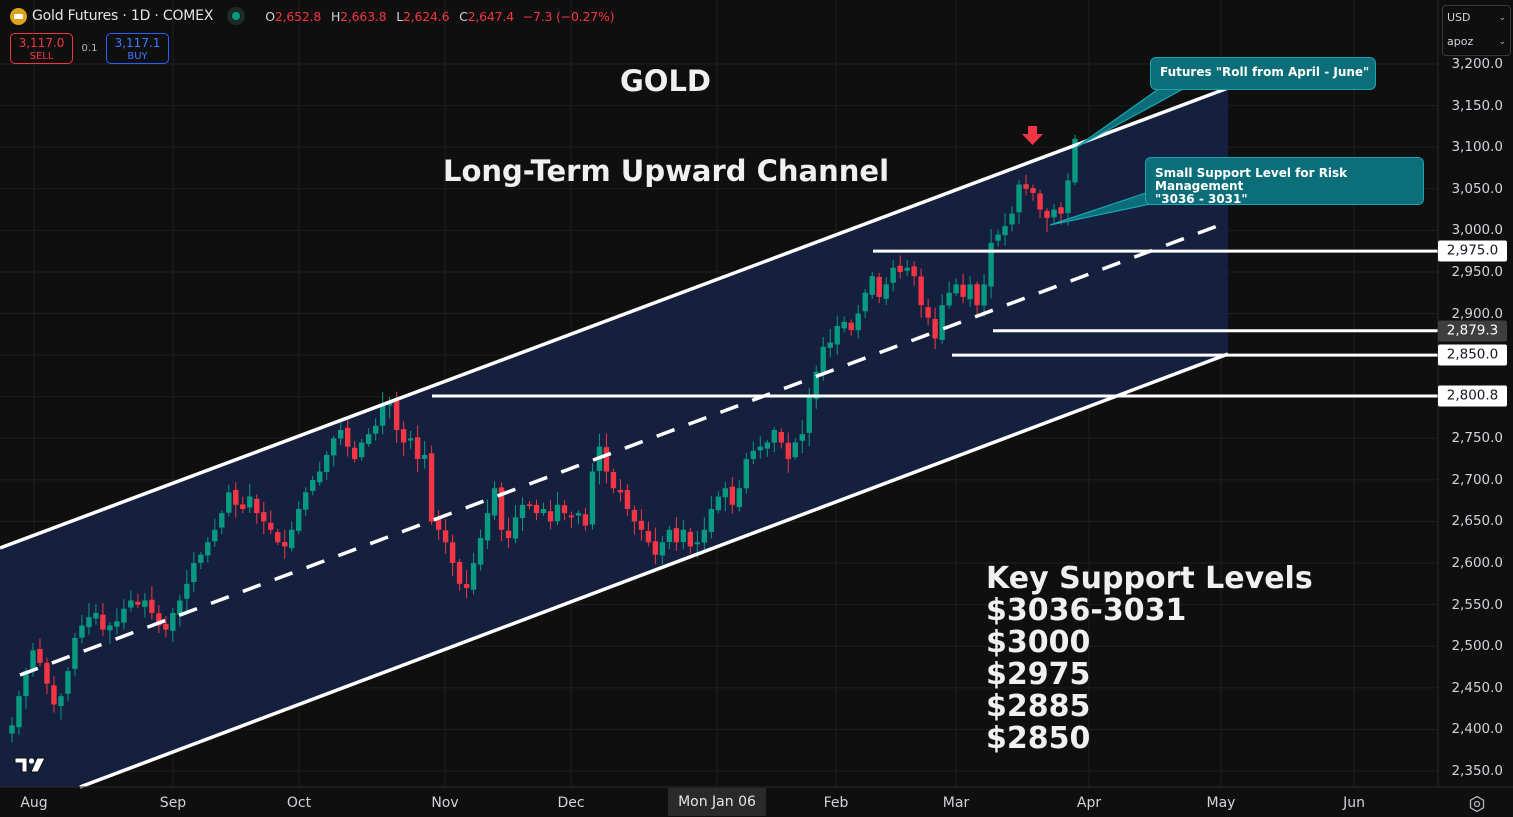  I want to click on open-value: 2,652.8, so click(298, 16).